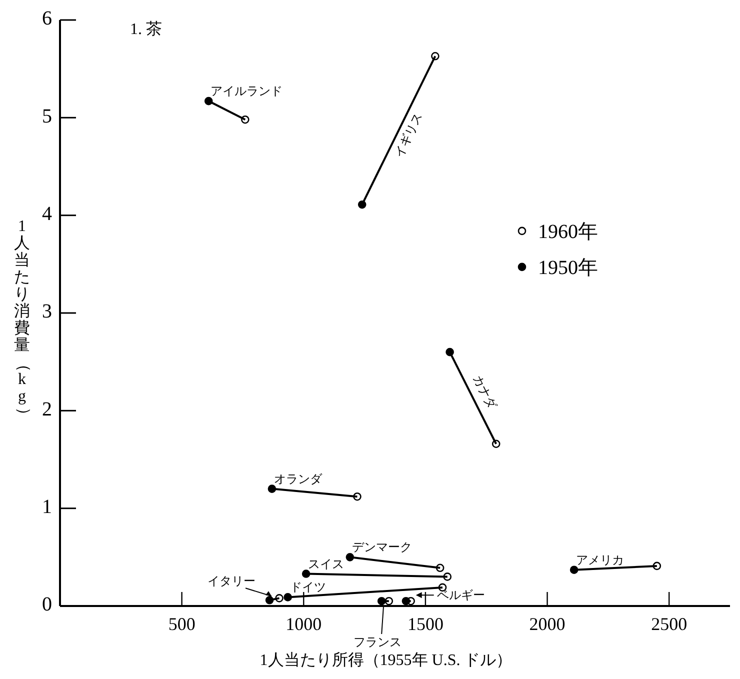  I want to click on x-tick-label: 2500, so click(669, 624).